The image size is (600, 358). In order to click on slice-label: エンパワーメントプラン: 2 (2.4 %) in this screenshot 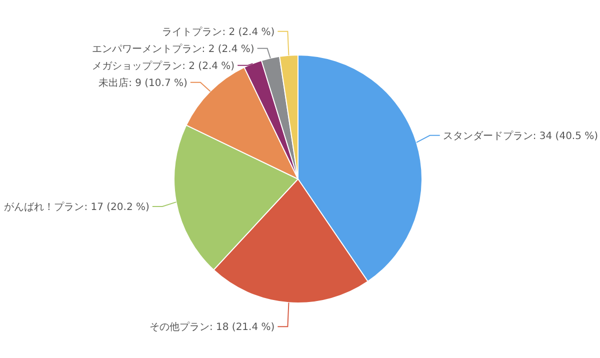, I will do `click(173, 48)`.